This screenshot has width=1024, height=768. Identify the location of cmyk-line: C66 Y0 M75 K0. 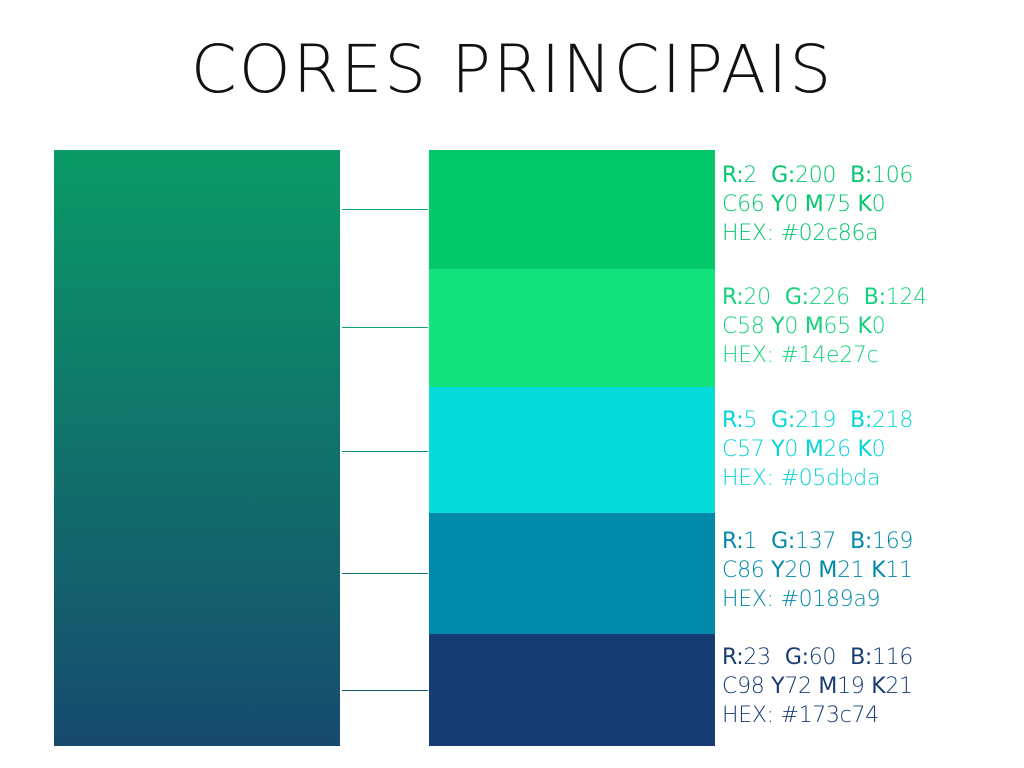
(804, 204).